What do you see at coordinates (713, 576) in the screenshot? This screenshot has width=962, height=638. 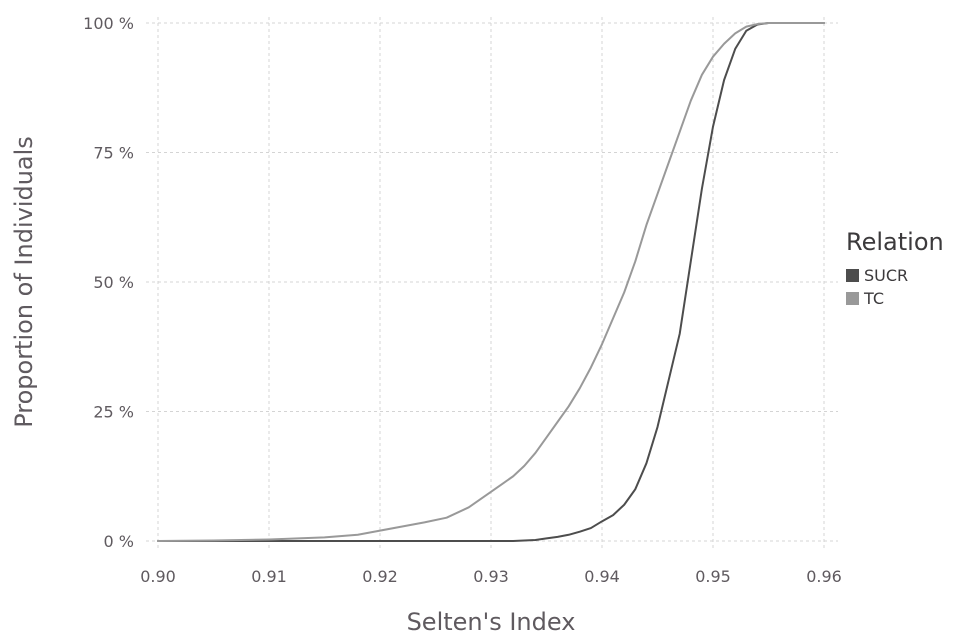 I see `x-tick-label: 0.95` at bounding box center [713, 576].